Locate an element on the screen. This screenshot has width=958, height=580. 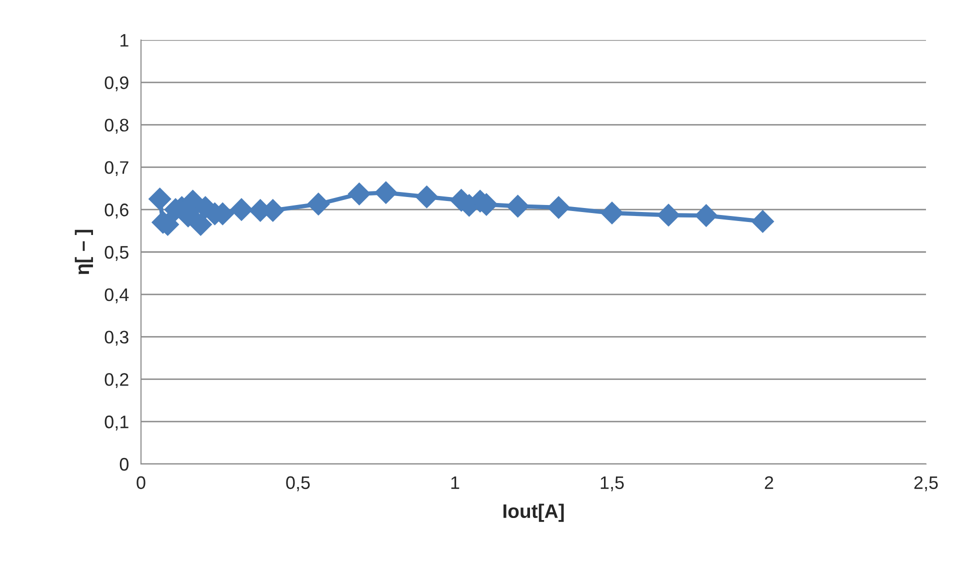
y-tick-label: 0,2 is located at coordinates (116, 380).